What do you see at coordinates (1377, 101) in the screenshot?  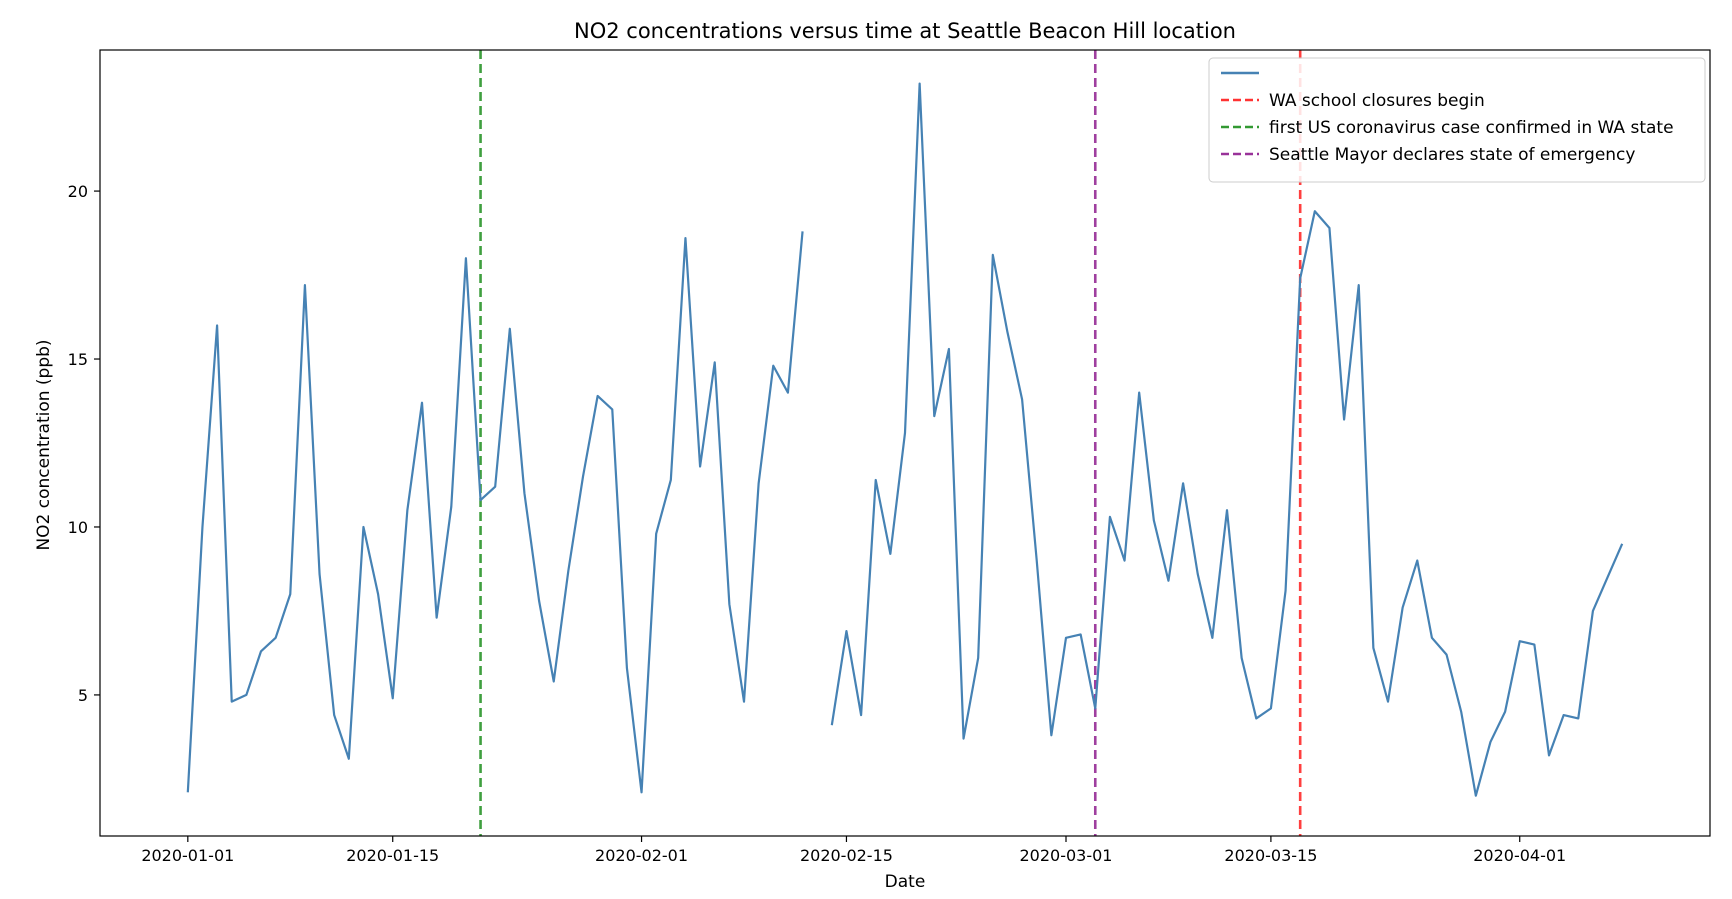 I see `legend-label-1: WA school closures begin` at bounding box center [1377, 101].